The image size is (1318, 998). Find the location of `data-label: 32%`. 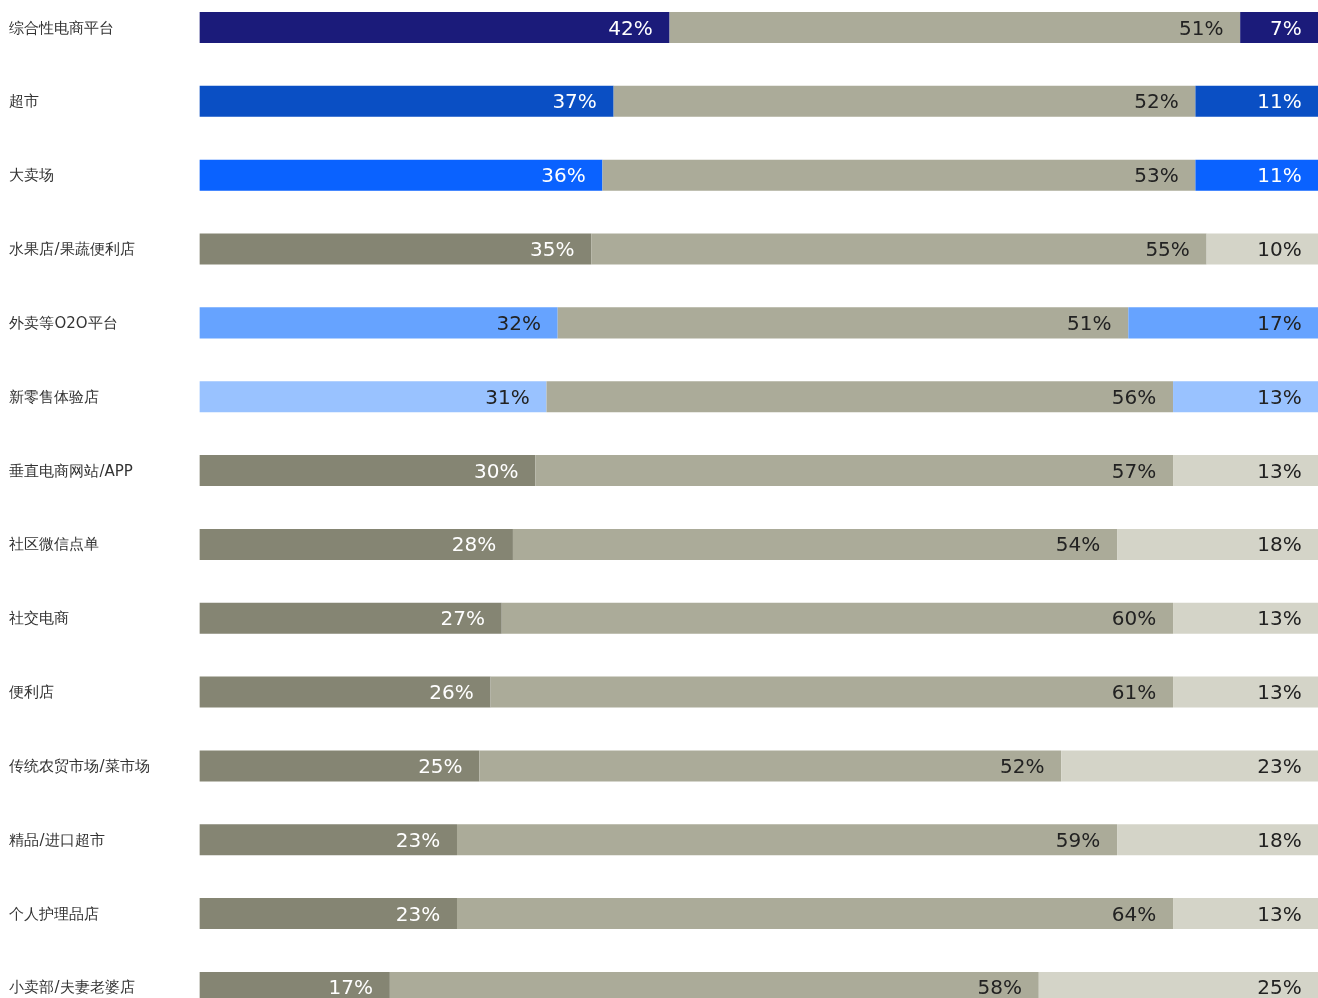

data-label: 32% is located at coordinates (518, 322).